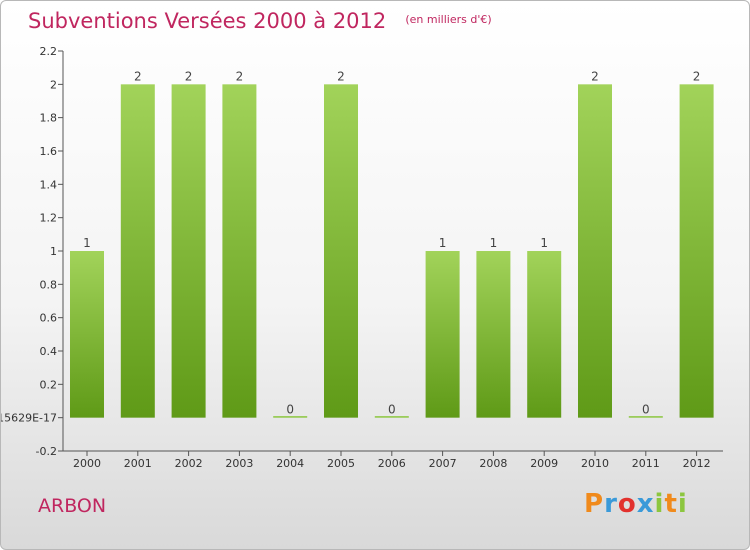 The height and width of the screenshot is (550, 750). Describe the element at coordinates (442, 334) in the screenshot. I see `bar-2007` at that location.